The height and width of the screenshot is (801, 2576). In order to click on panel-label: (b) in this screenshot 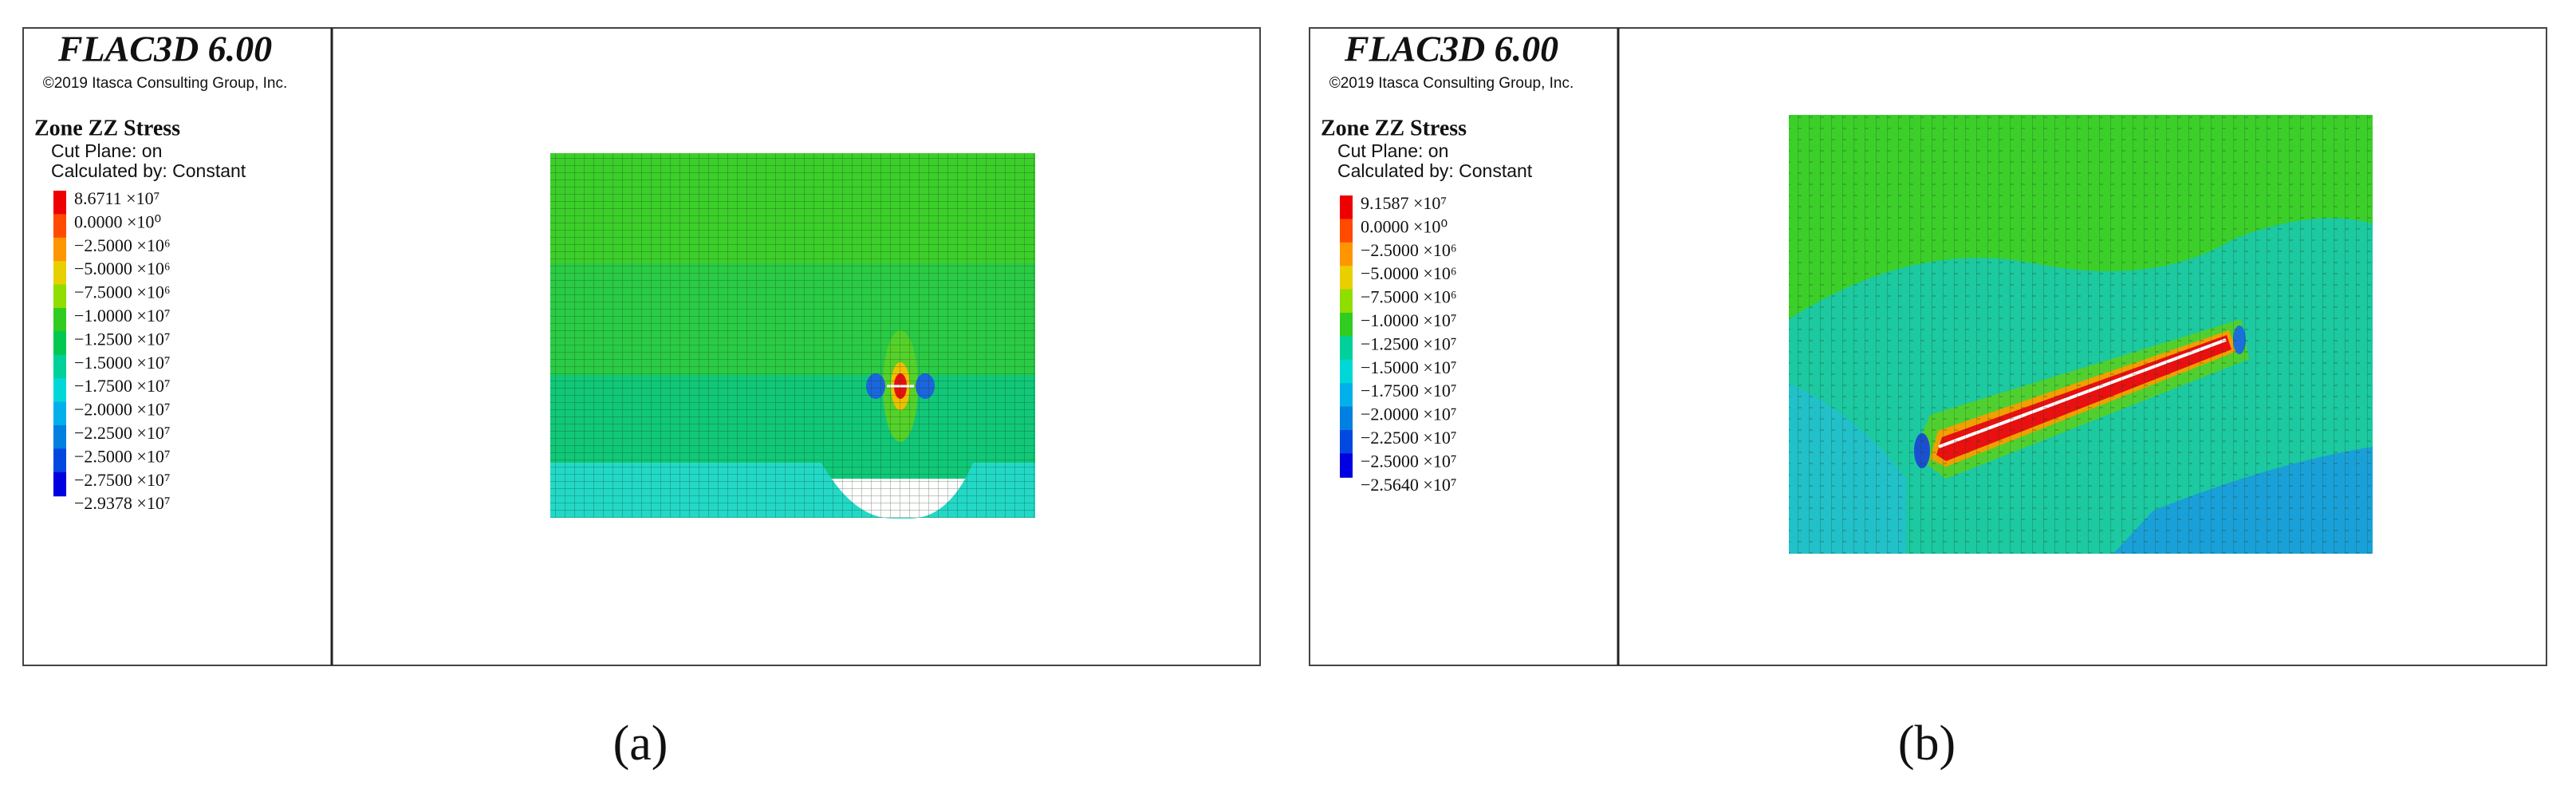, I will do `click(1927, 743)`.